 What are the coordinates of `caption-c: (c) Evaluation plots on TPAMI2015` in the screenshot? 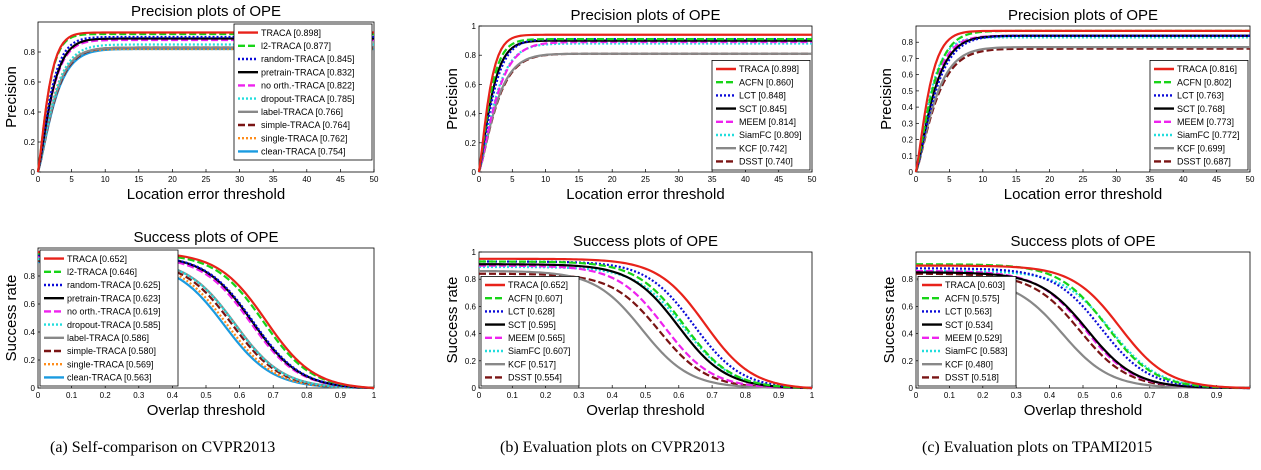 It's located at (1037, 447).